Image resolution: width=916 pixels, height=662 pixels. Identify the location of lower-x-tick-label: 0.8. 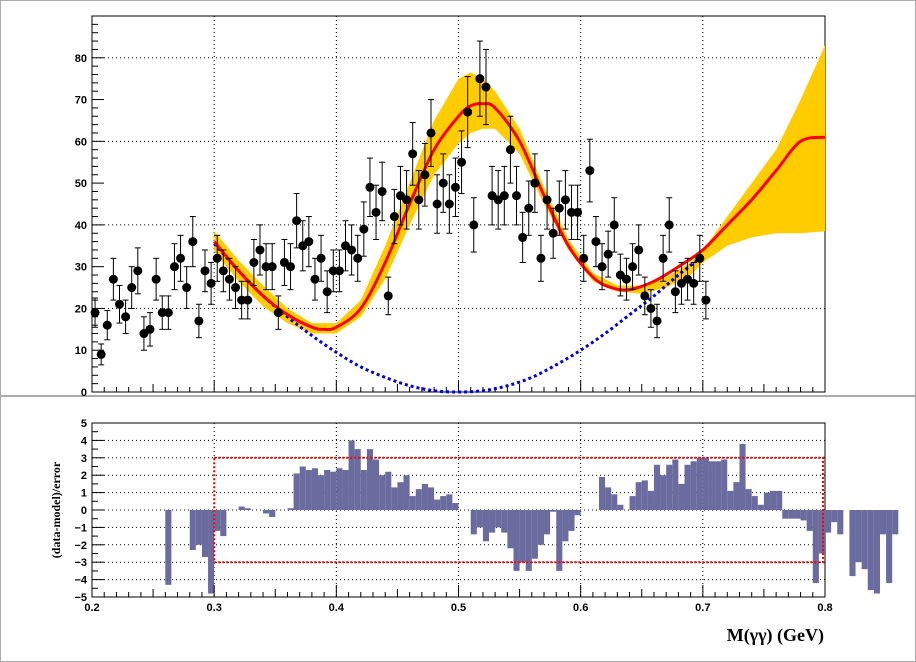
(824, 608).